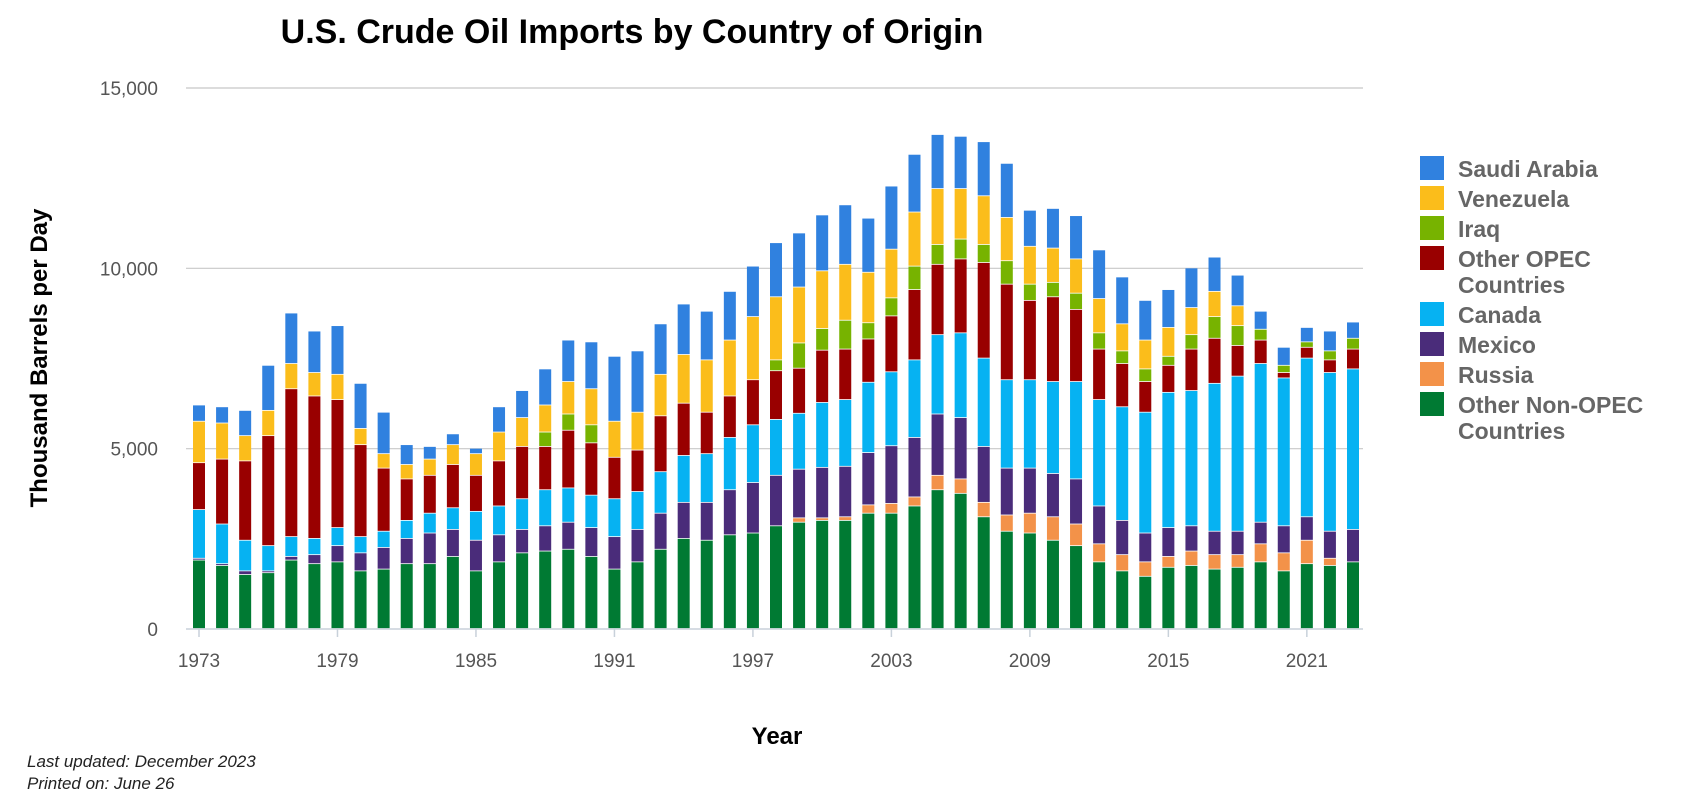  I want to click on x-tick-label: 2009, so click(1030, 661).